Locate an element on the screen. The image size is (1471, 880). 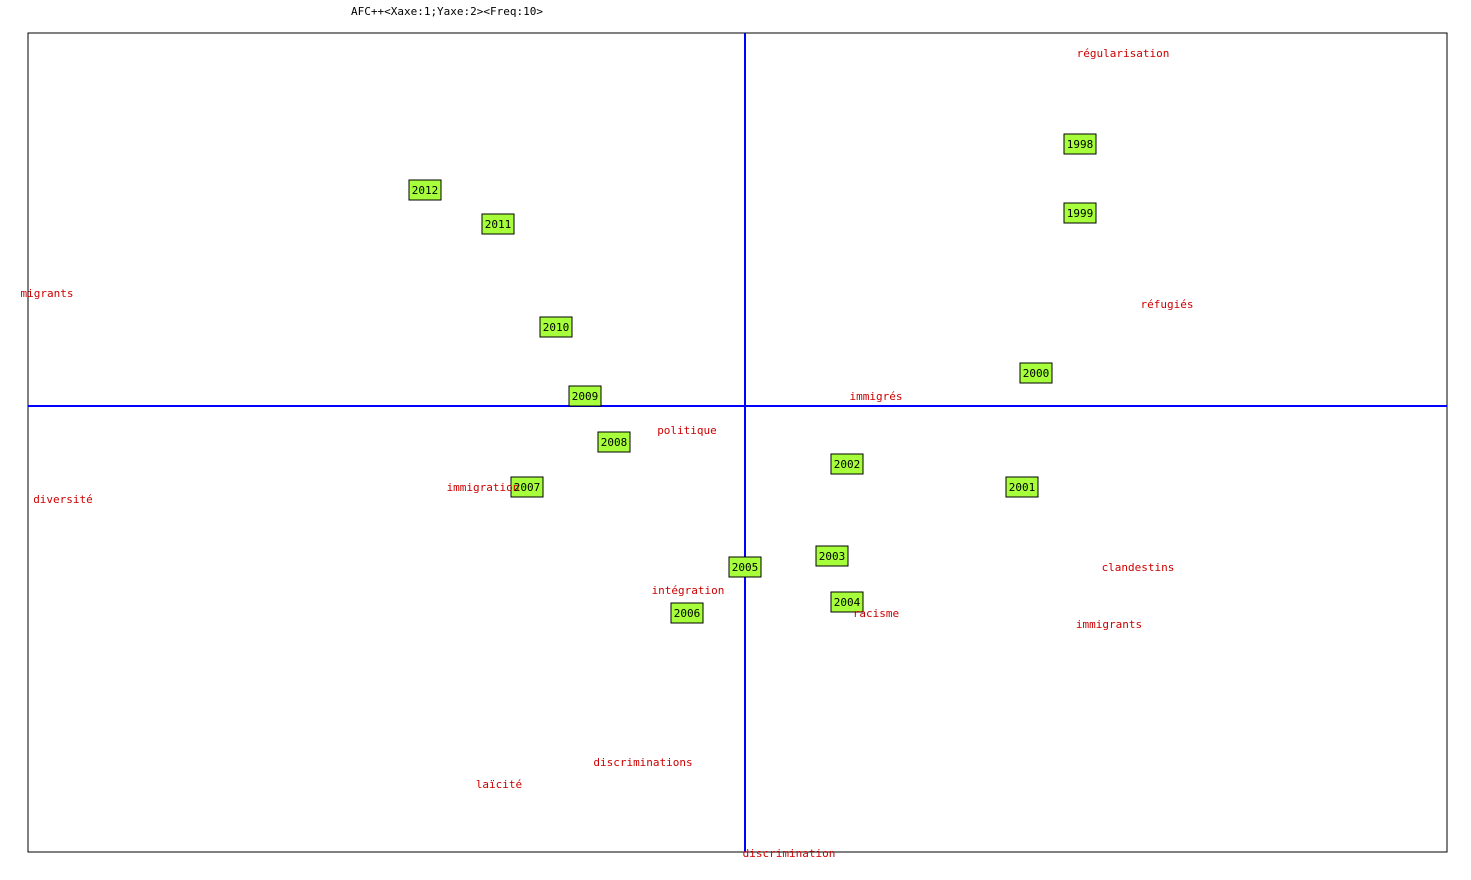
point-label: 2007 is located at coordinates (527, 487).